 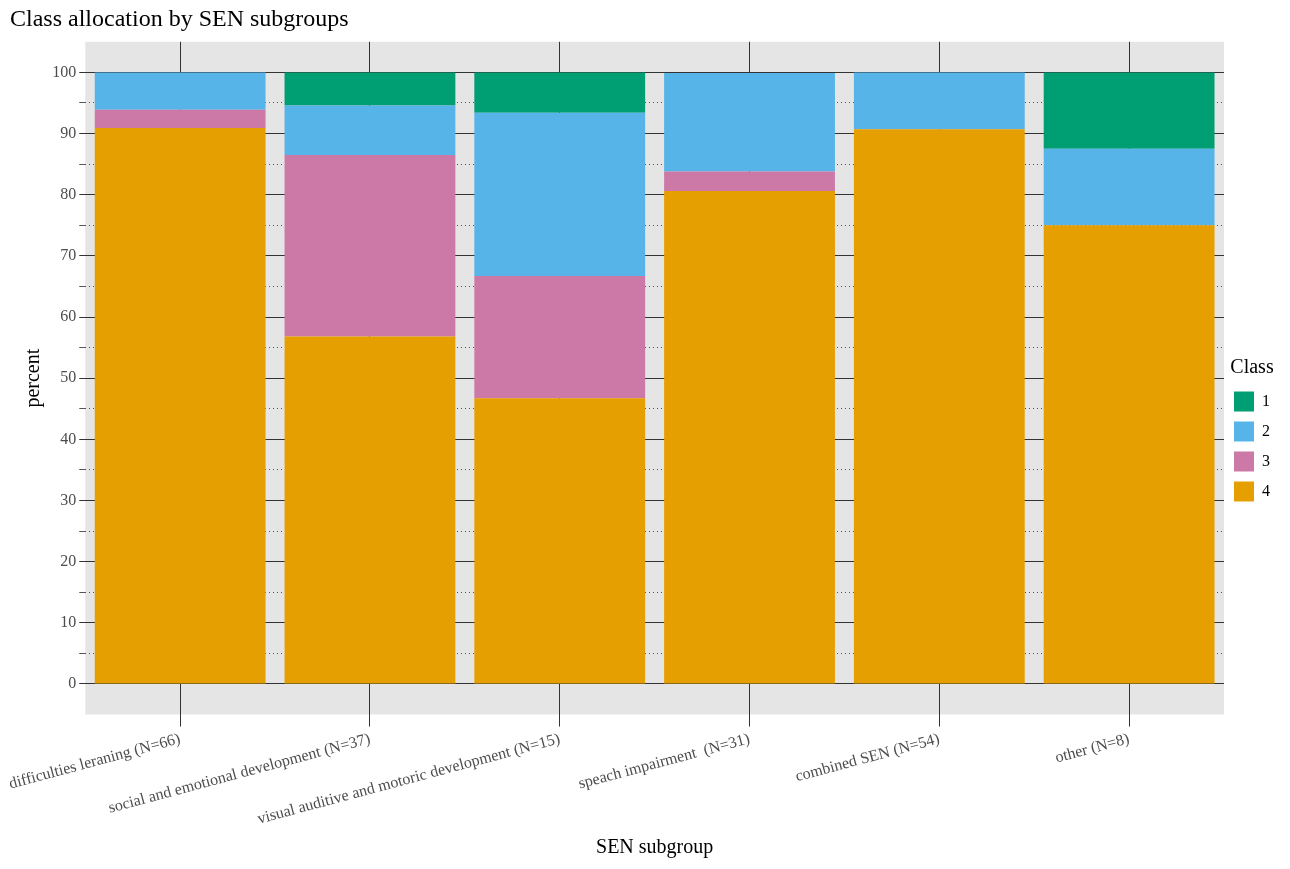 I want to click on x-tick-label: speach impairment (N=31), so click(x=664, y=761).